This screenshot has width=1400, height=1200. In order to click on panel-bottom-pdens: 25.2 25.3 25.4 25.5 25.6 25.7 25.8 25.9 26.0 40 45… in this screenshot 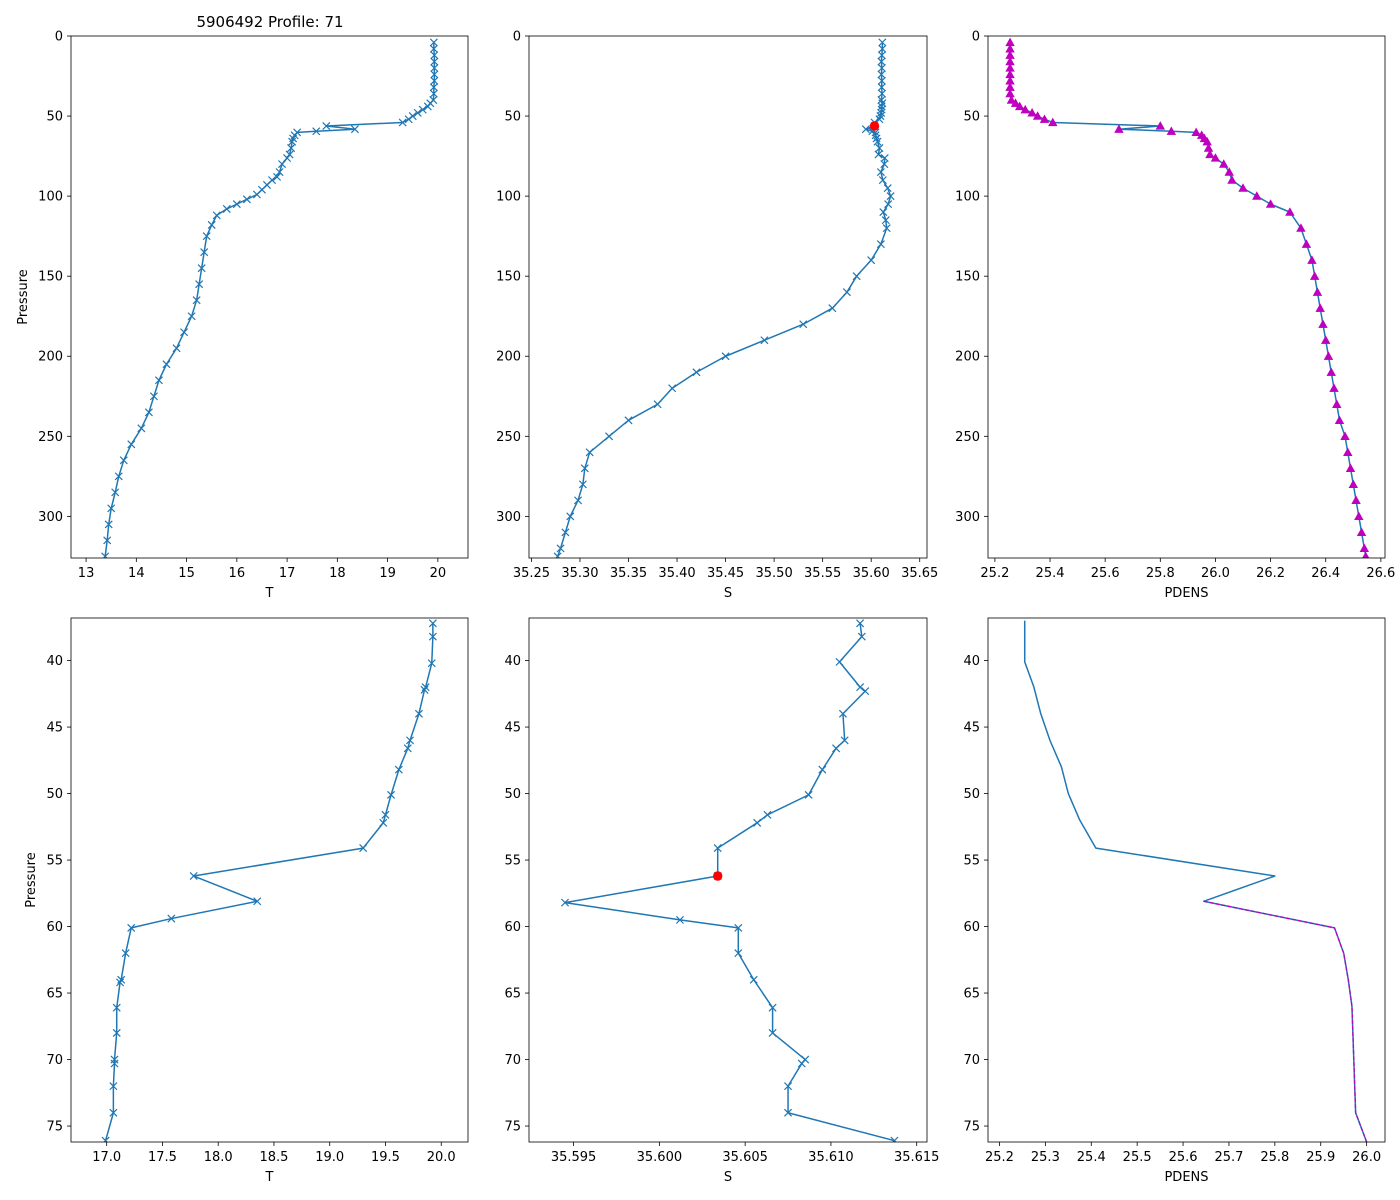, I will do `click(1174, 901)`.